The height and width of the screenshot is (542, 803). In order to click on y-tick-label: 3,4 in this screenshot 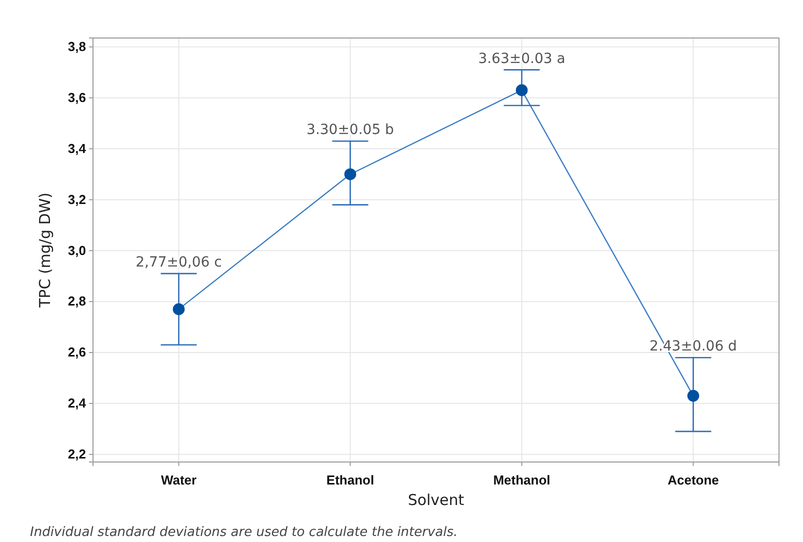, I will do `click(77, 148)`.